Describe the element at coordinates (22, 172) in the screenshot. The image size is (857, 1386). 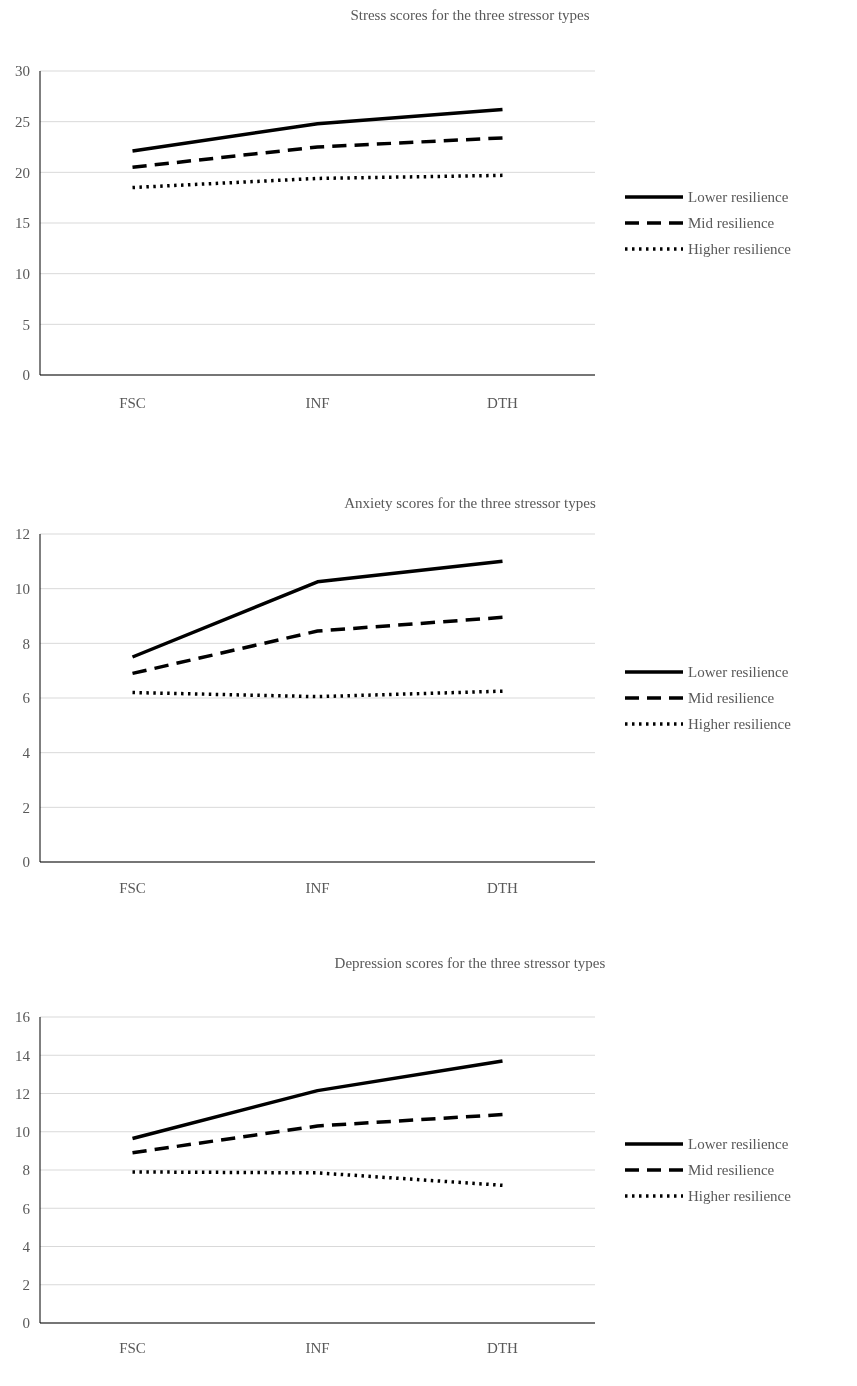
I see `y-tick-label: 20` at that location.